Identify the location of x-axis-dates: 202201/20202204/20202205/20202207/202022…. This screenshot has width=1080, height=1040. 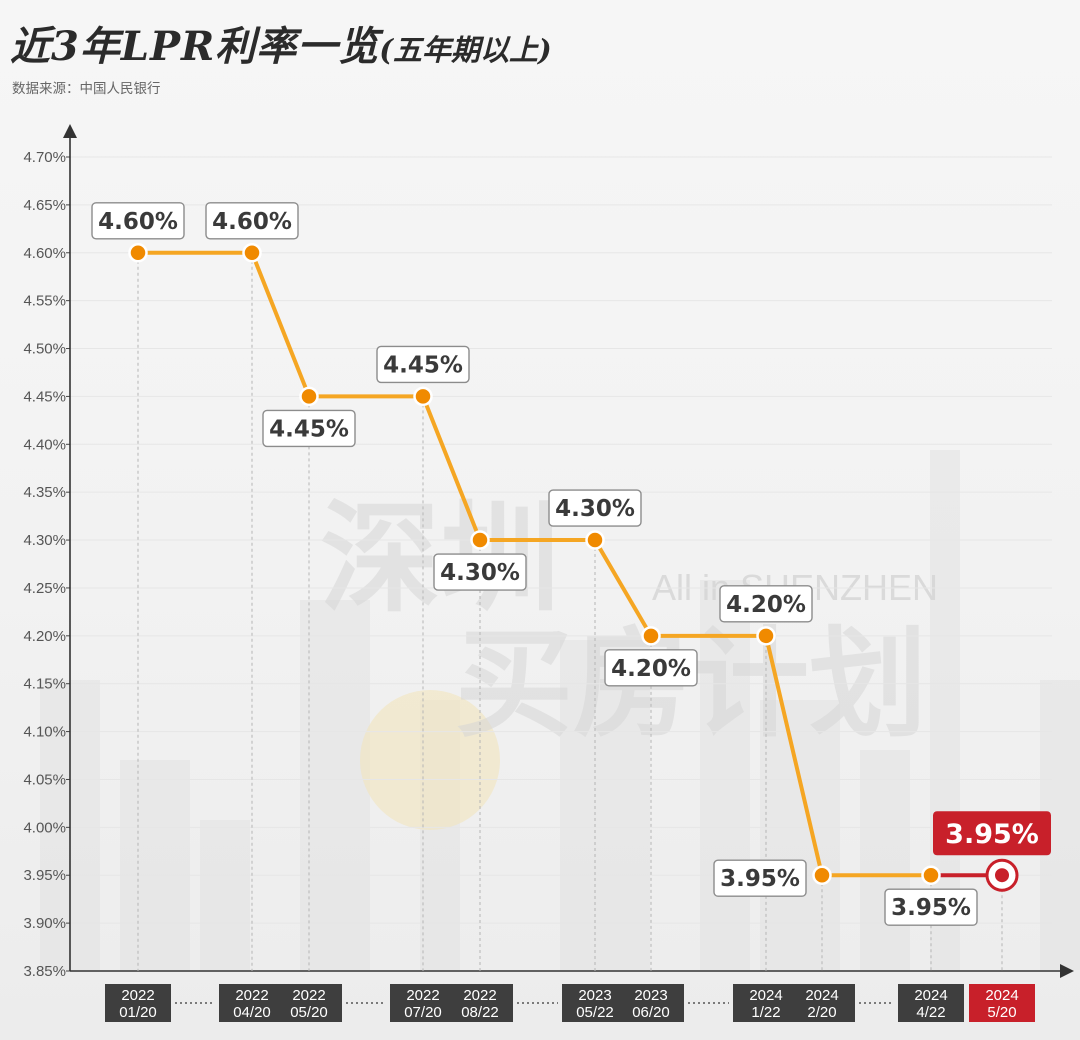
(570, 1003).